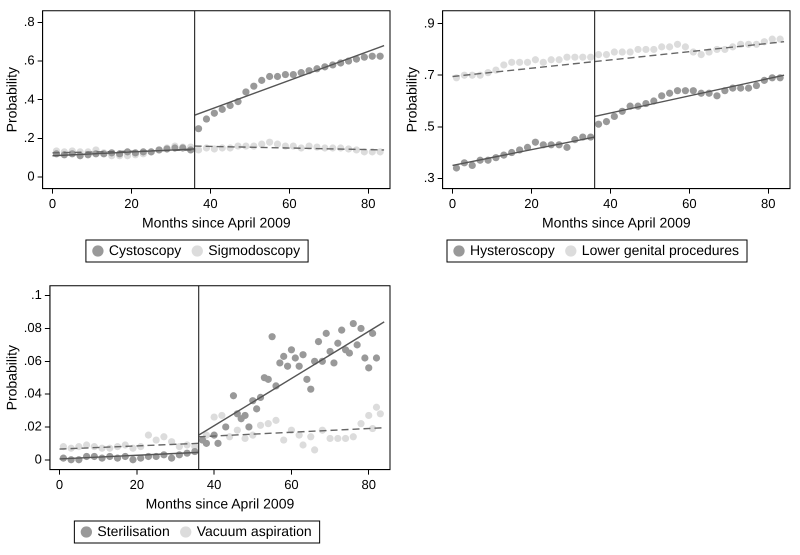 Image resolution: width=800 pixels, height=555 pixels. I want to click on y-tick-label: .6, so click(29, 60).